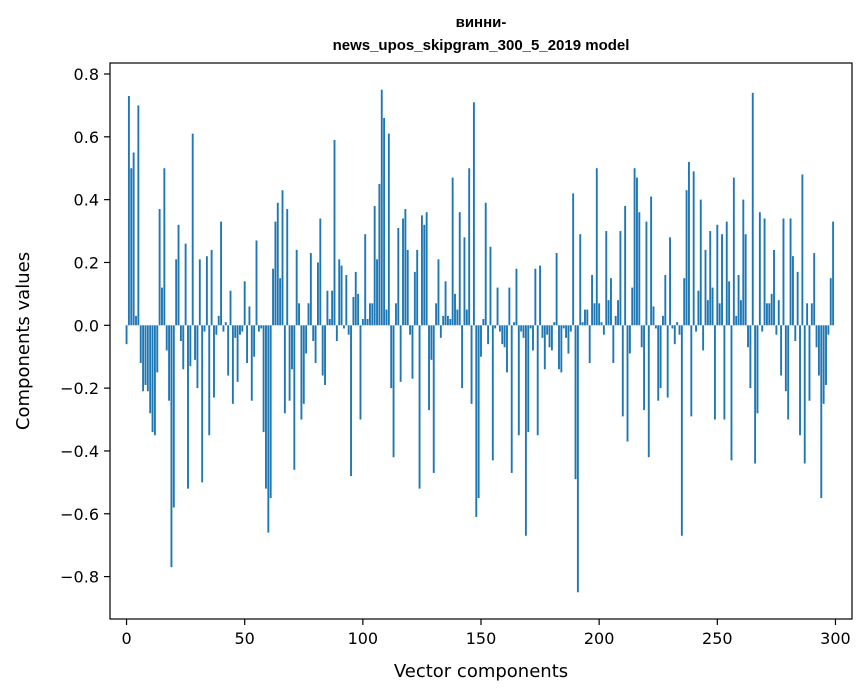 The width and height of the screenshot is (867, 696). I want to click on y-axis-ticks: −0.8 −0.6 −0.4 −0.2 0.0 0.2 0.4 0.6 0.8, so click(85, 326).